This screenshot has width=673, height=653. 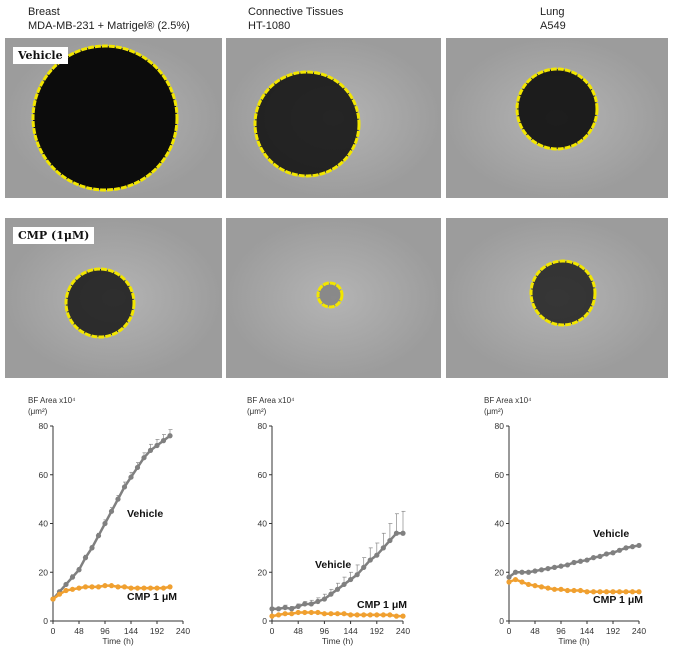 What do you see at coordinates (269, 26) in the screenshot?
I see `cell-line-label: HT-1080` at bounding box center [269, 26].